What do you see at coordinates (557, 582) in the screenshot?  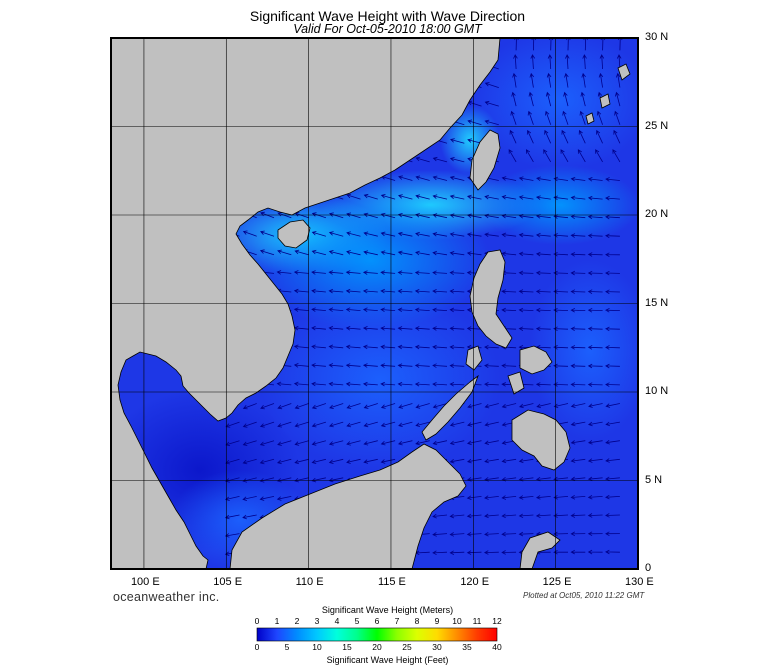 I see `longitude-label: 125 E` at bounding box center [557, 582].